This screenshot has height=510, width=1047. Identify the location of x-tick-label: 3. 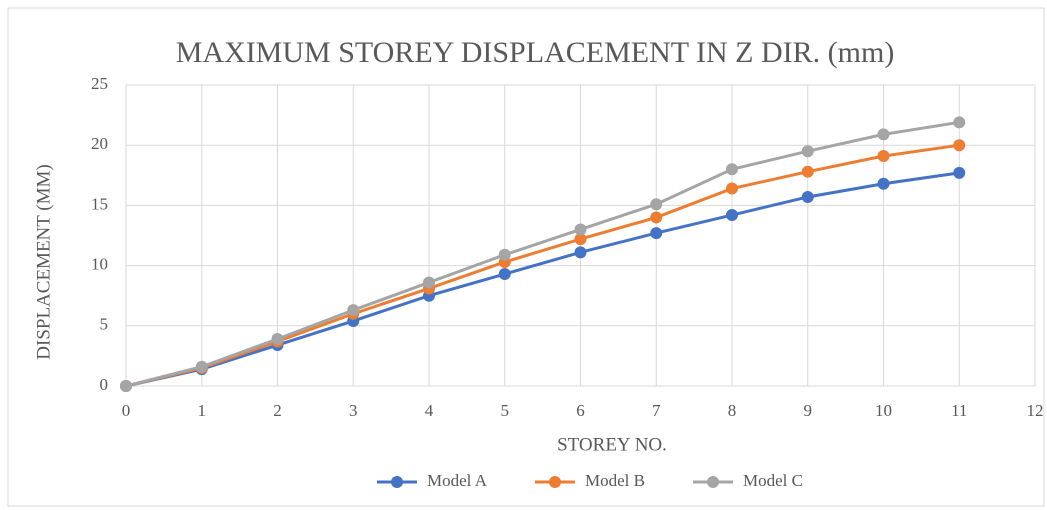
(353, 410).